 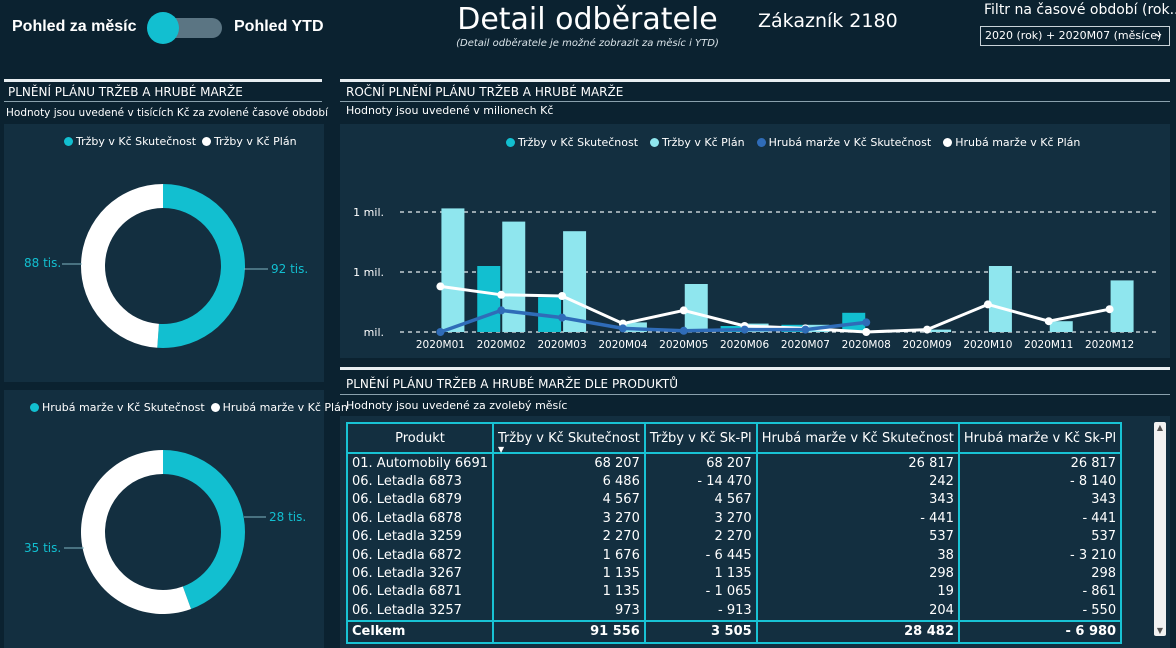 What do you see at coordinates (43, 263) in the screenshot?
I see `revenue-plan-label: 88 tis.` at bounding box center [43, 263].